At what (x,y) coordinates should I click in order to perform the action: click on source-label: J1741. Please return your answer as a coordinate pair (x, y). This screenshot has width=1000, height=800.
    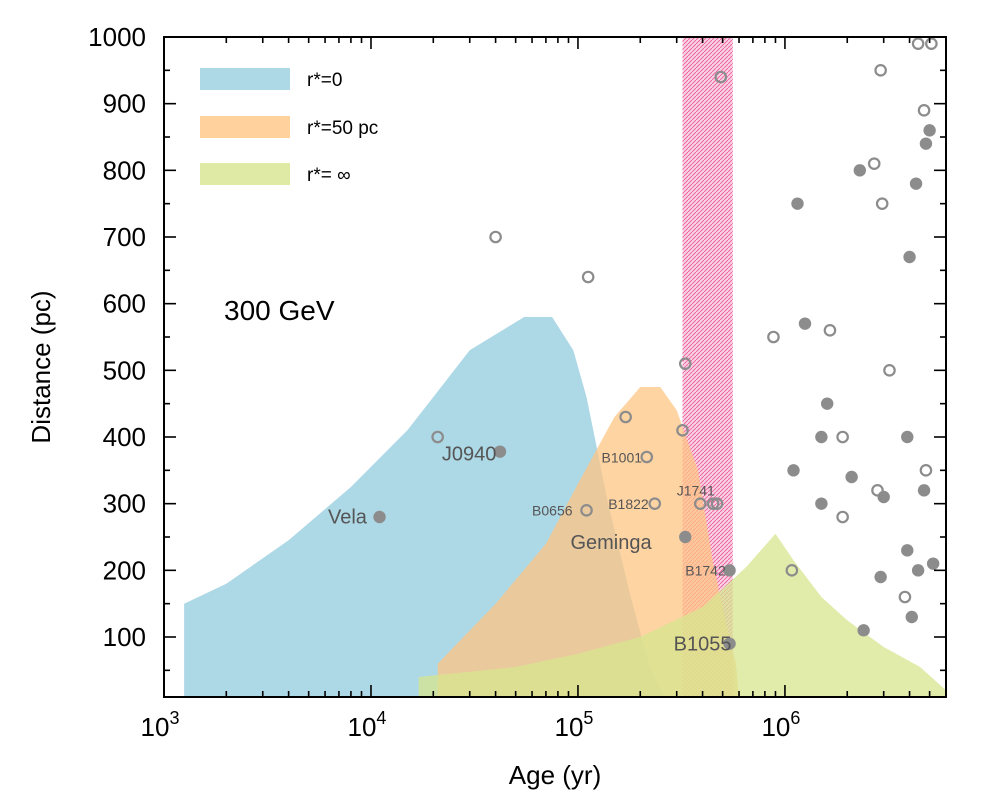
    Looking at the image, I should click on (696, 491).